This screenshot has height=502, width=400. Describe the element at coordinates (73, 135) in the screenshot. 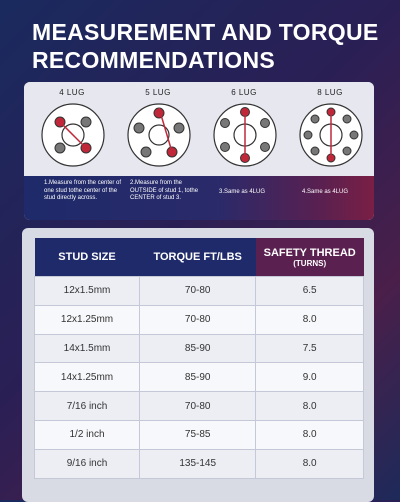

I see `wheel-4-lug-icon` at that location.